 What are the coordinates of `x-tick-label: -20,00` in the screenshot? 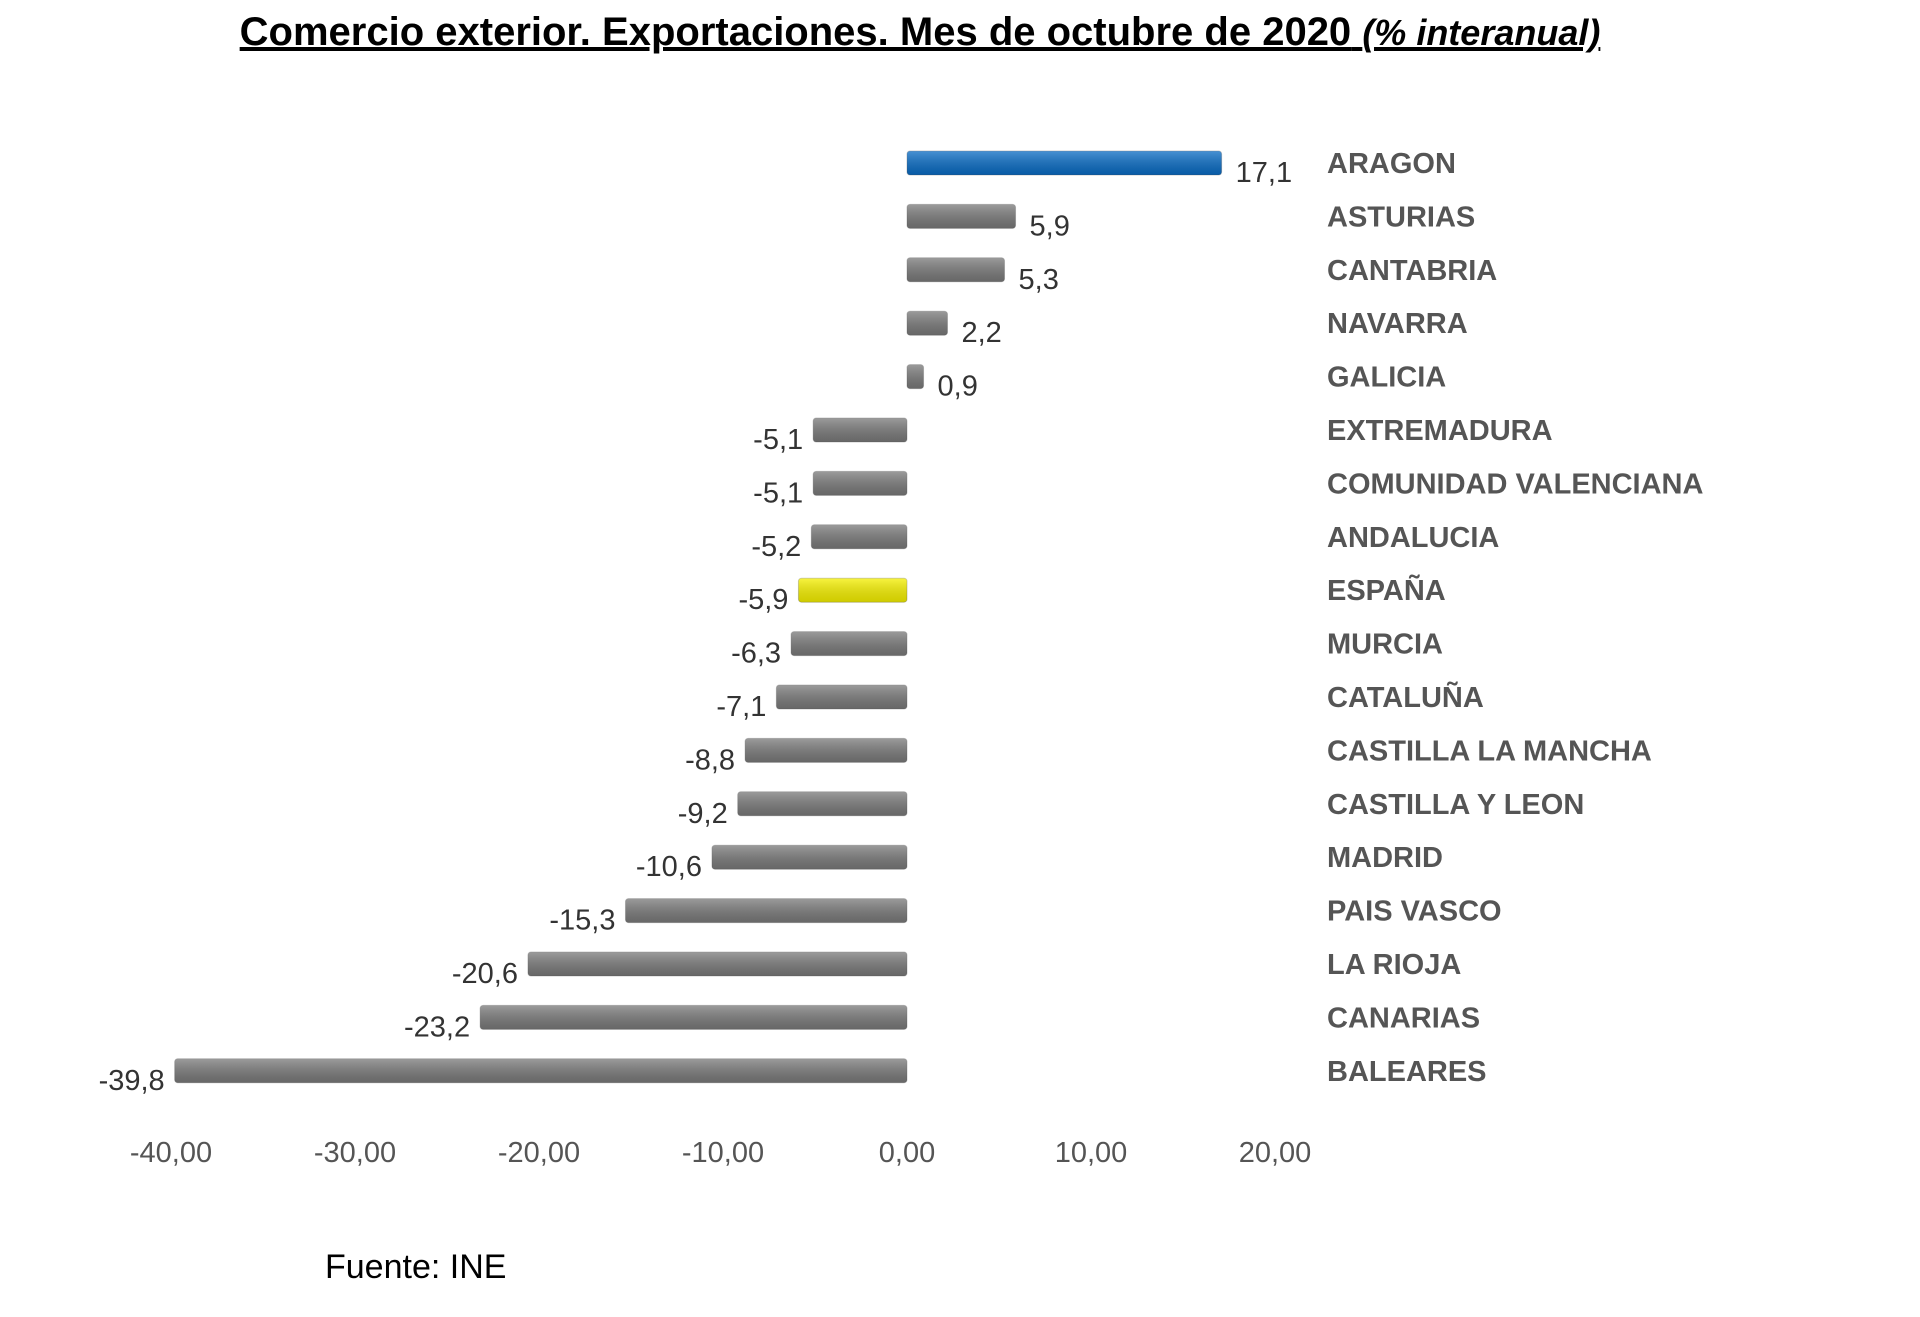 It's located at (539, 1153).